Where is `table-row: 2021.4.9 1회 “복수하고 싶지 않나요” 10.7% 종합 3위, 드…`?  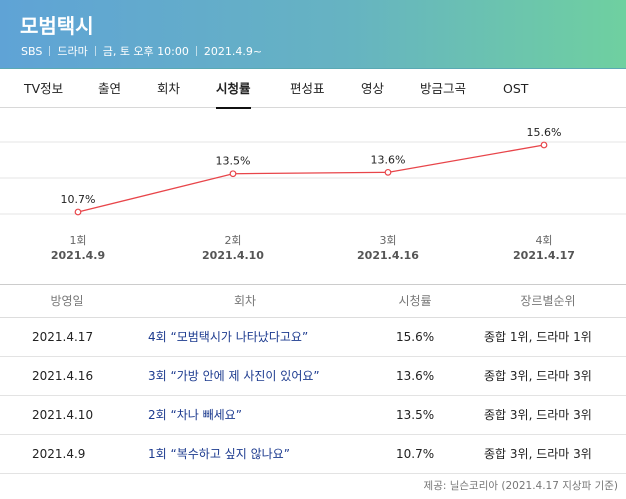
table-row: 2021.4.9 1회 “복수하고 싶지 않나요” 10.7% 종합 3위, 드… is located at coordinates (313, 454).